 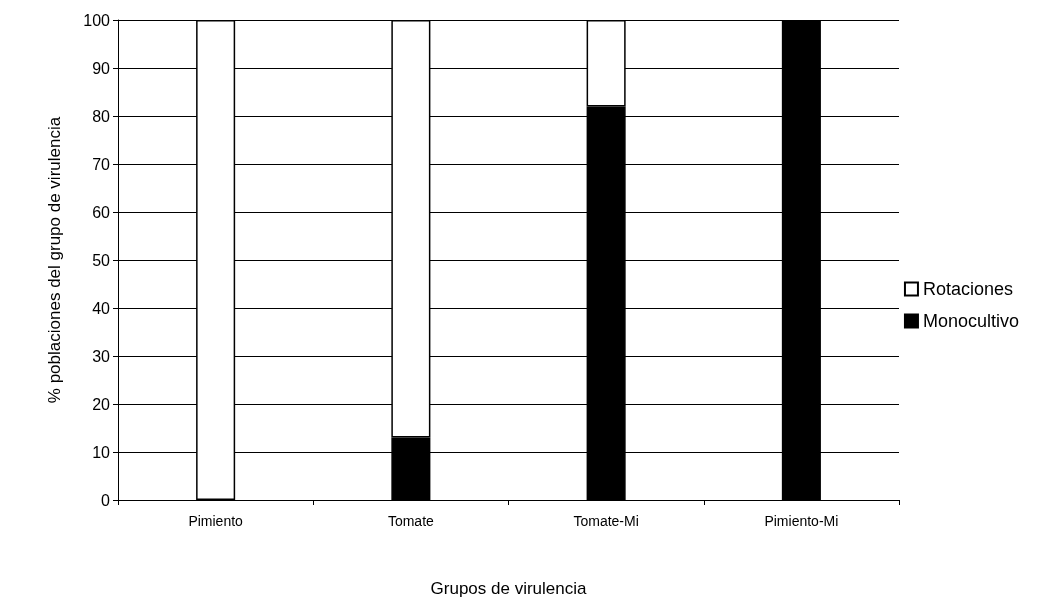 What do you see at coordinates (508, 588) in the screenshot?
I see `x-axis-title: Grupos de virulencia` at bounding box center [508, 588].